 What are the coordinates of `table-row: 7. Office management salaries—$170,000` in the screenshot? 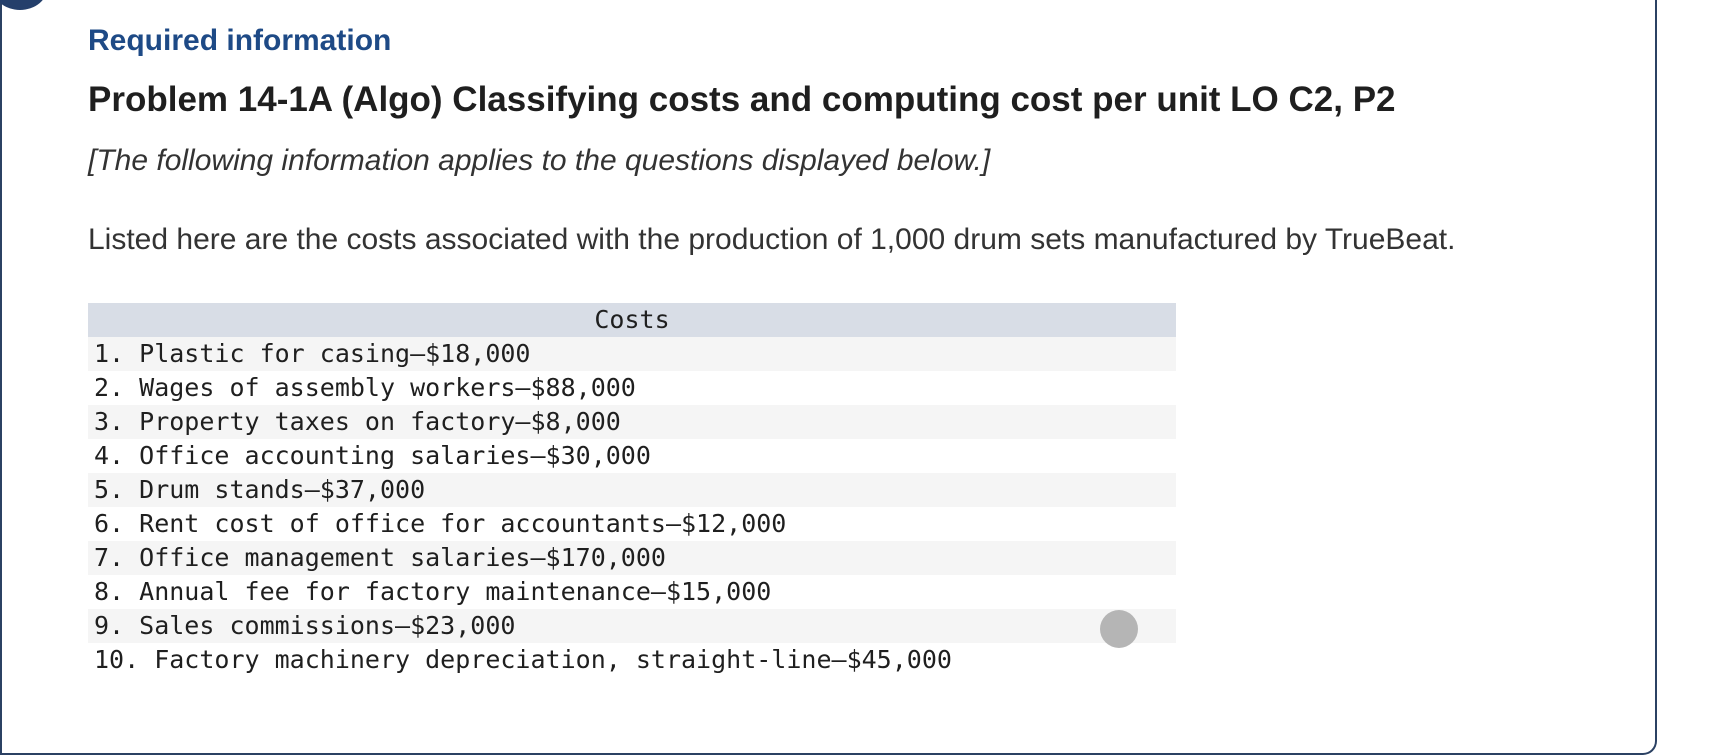 It's located at (632, 558).